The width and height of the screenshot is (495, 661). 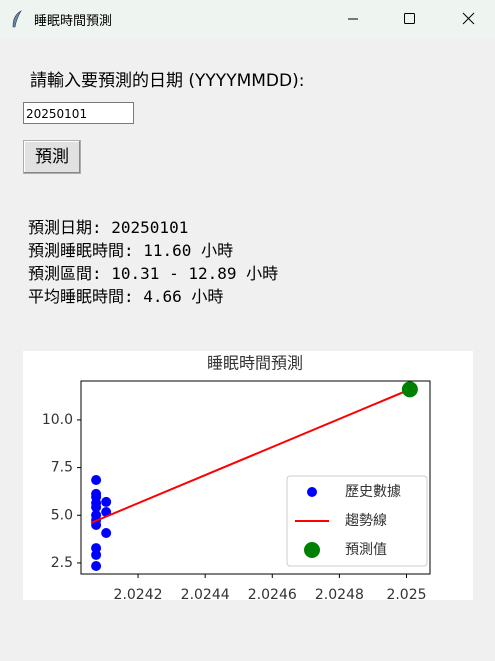 What do you see at coordinates (108, 227) in the screenshot?
I see `result-line: 預測日期: 20250101` at bounding box center [108, 227].